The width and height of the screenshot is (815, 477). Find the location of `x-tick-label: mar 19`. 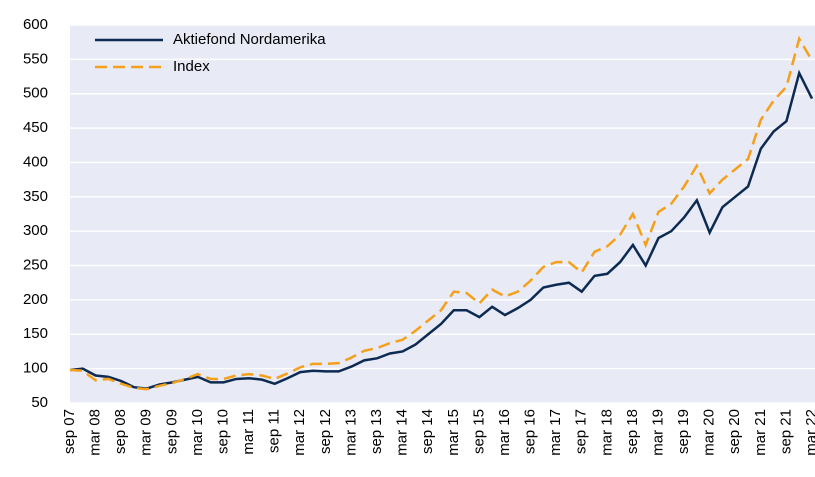

x-tick-label: mar 19 is located at coordinates (657, 432).